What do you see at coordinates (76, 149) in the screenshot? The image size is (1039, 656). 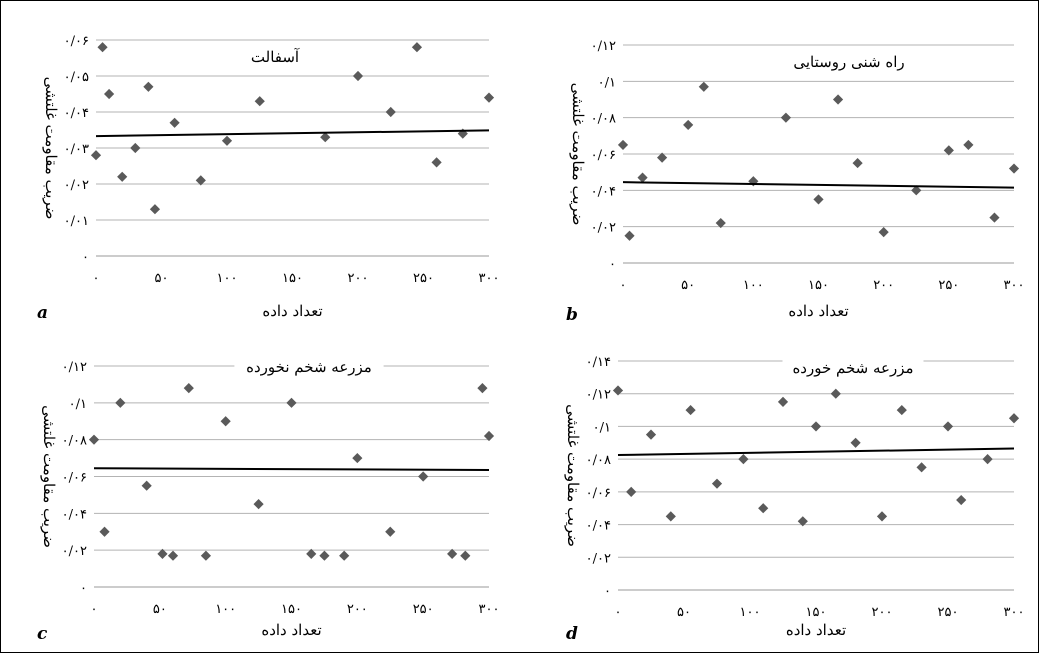 I see `y-tick-label: ۰/۰۳` at bounding box center [76, 149].